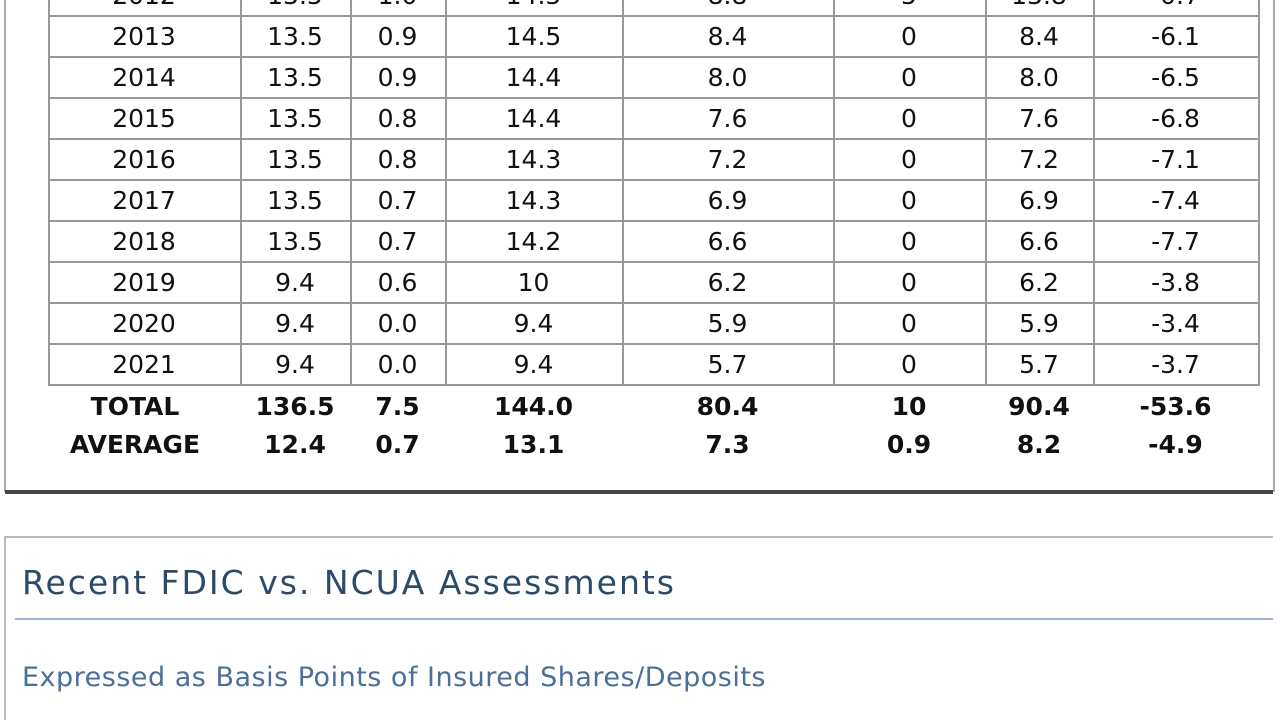  Describe the element at coordinates (1175, 118) in the screenshot. I see `table-cell: -6.8` at that location.